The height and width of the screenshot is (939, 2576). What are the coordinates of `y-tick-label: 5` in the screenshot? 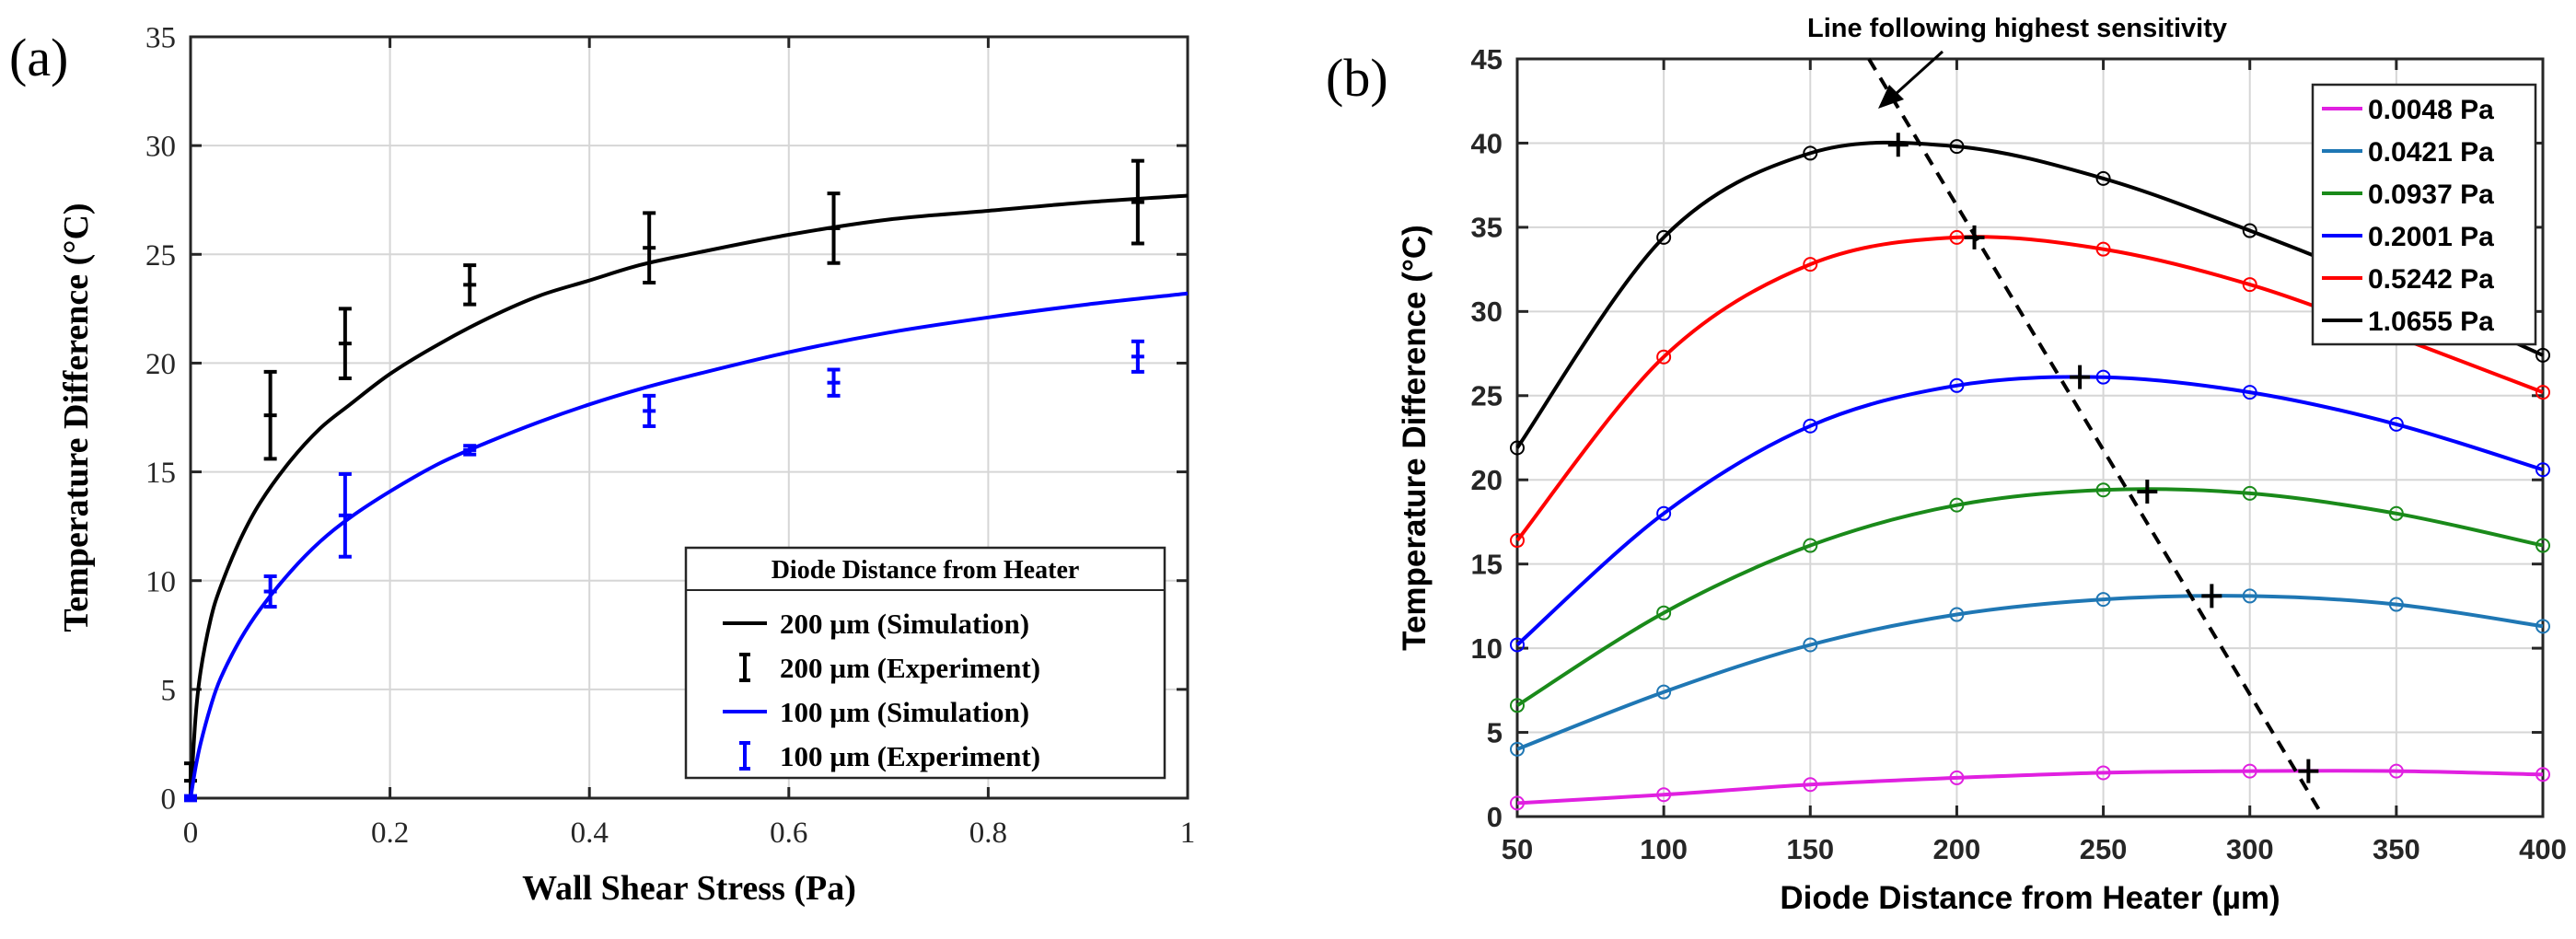 It's located at (169, 690).